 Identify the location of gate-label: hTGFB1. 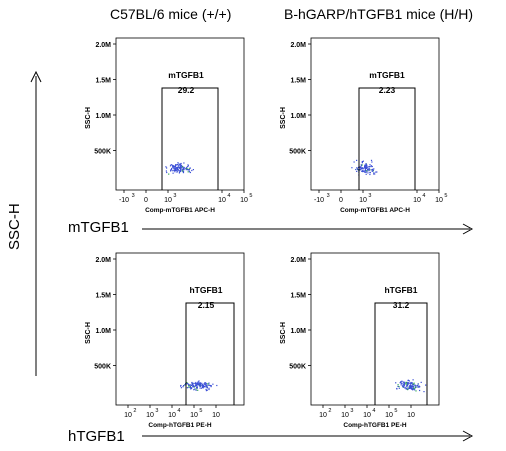
(400, 290).